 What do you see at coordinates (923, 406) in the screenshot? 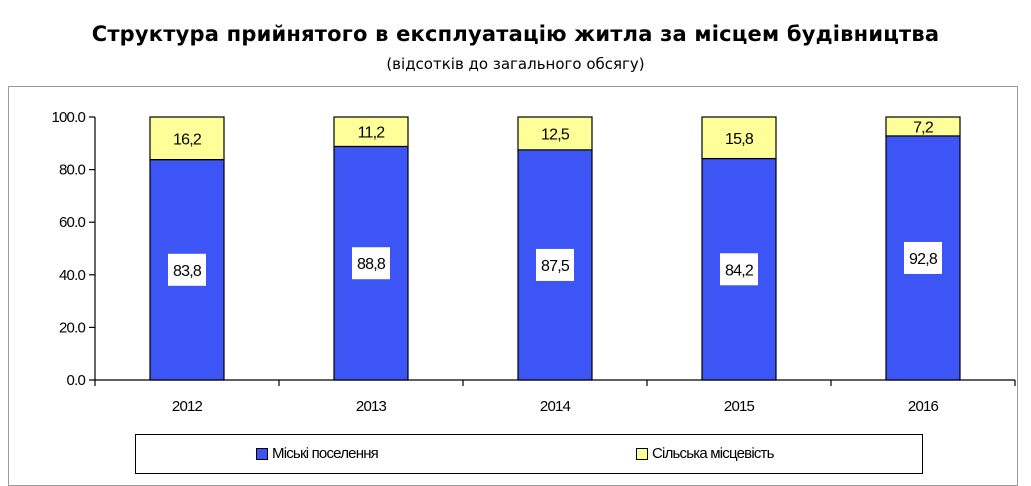
I see `x-tick-label: 2016` at bounding box center [923, 406].